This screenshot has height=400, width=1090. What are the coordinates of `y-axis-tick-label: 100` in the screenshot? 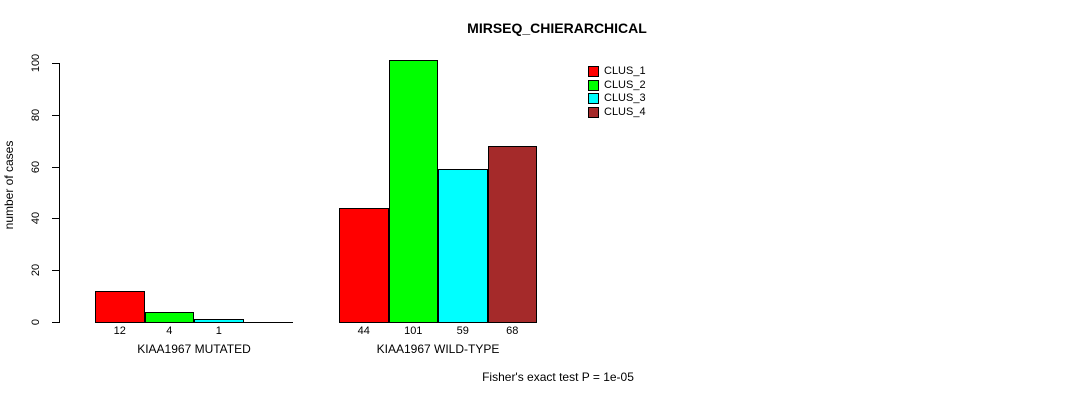 It's located at (36, 63).